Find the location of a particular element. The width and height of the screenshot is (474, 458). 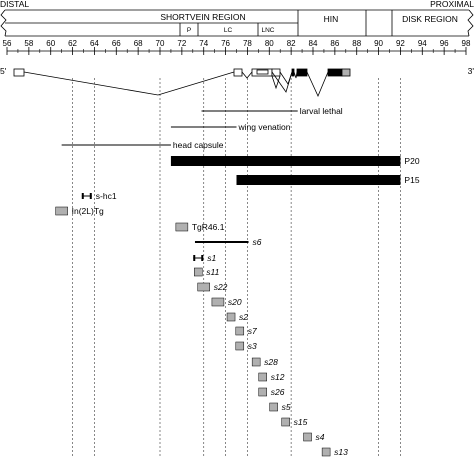

region-hin-label: HIN is located at coordinates (331, 19).